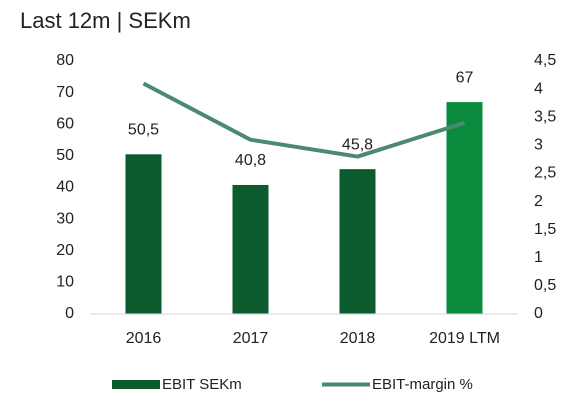 Image resolution: width=578 pixels, height=400 pixels. I want to click on y-tick-label: 20, so click(65, 250).